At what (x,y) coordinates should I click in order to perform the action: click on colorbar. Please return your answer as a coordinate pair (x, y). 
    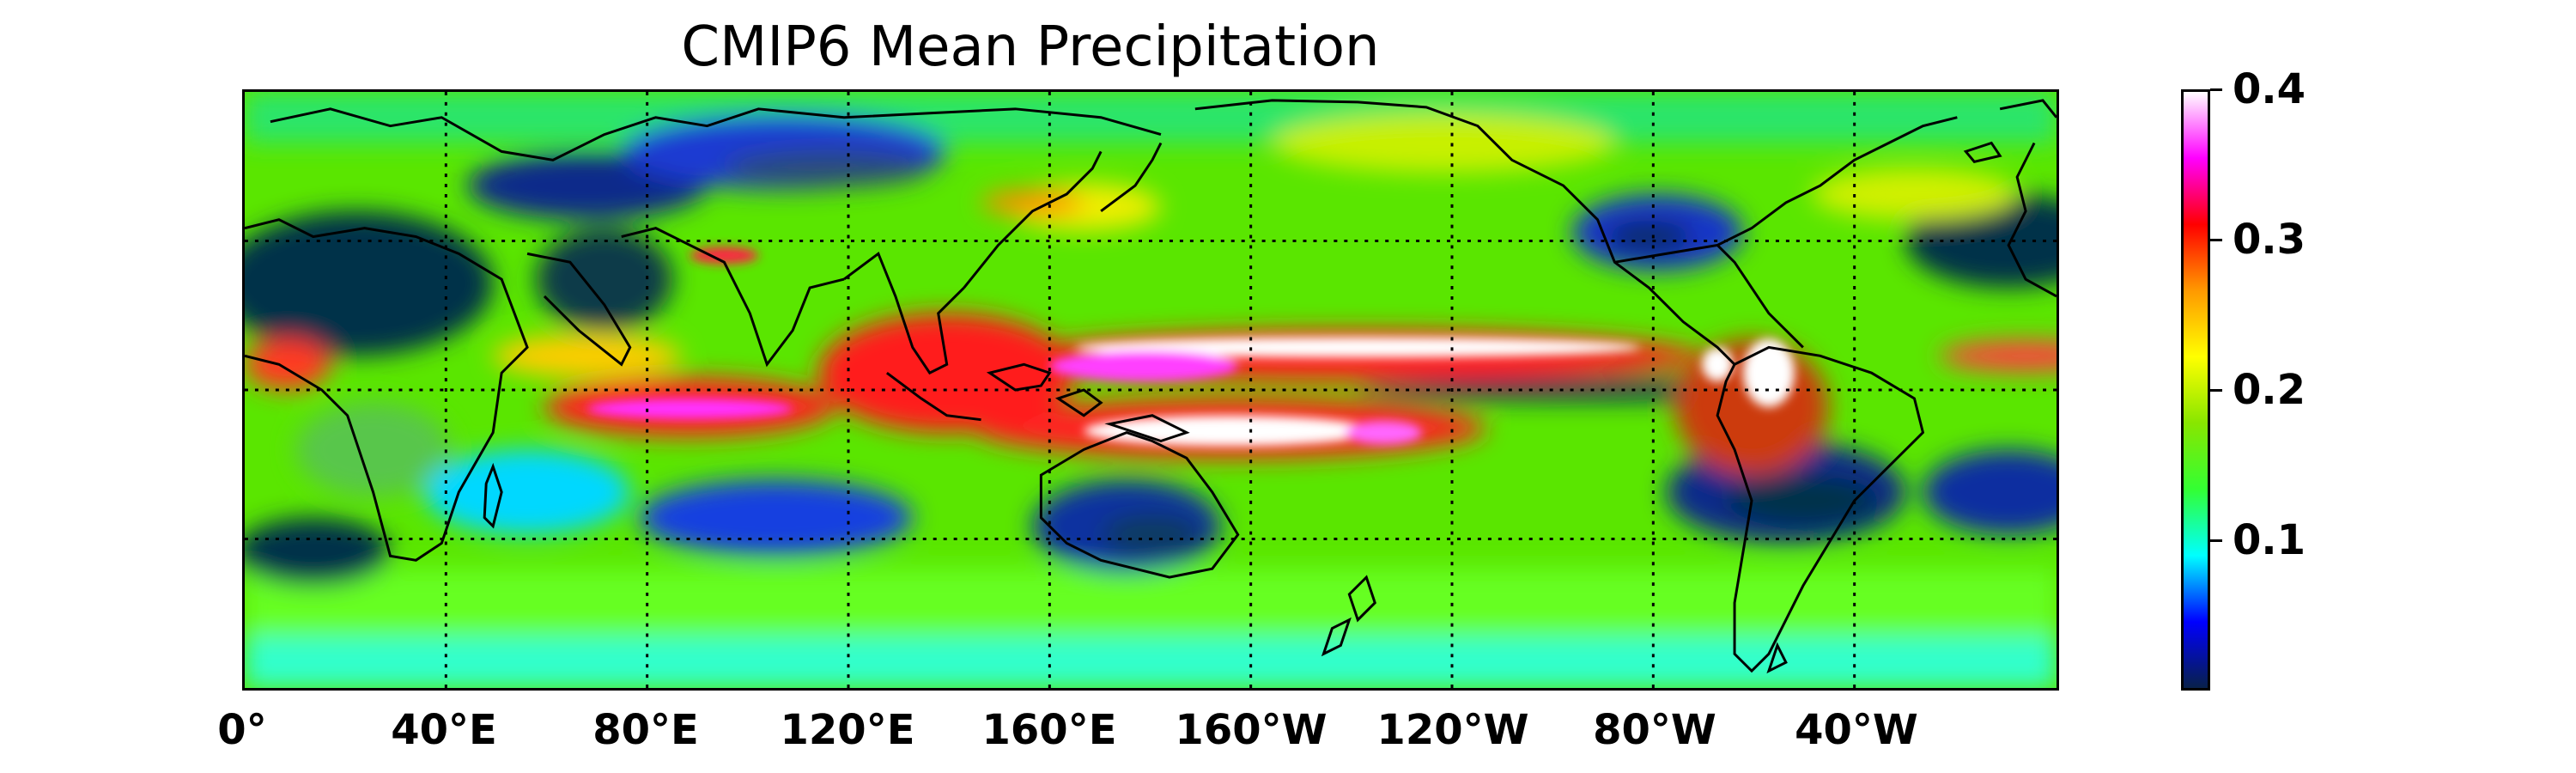
    Looking at the image, I should click on (2195, 390).